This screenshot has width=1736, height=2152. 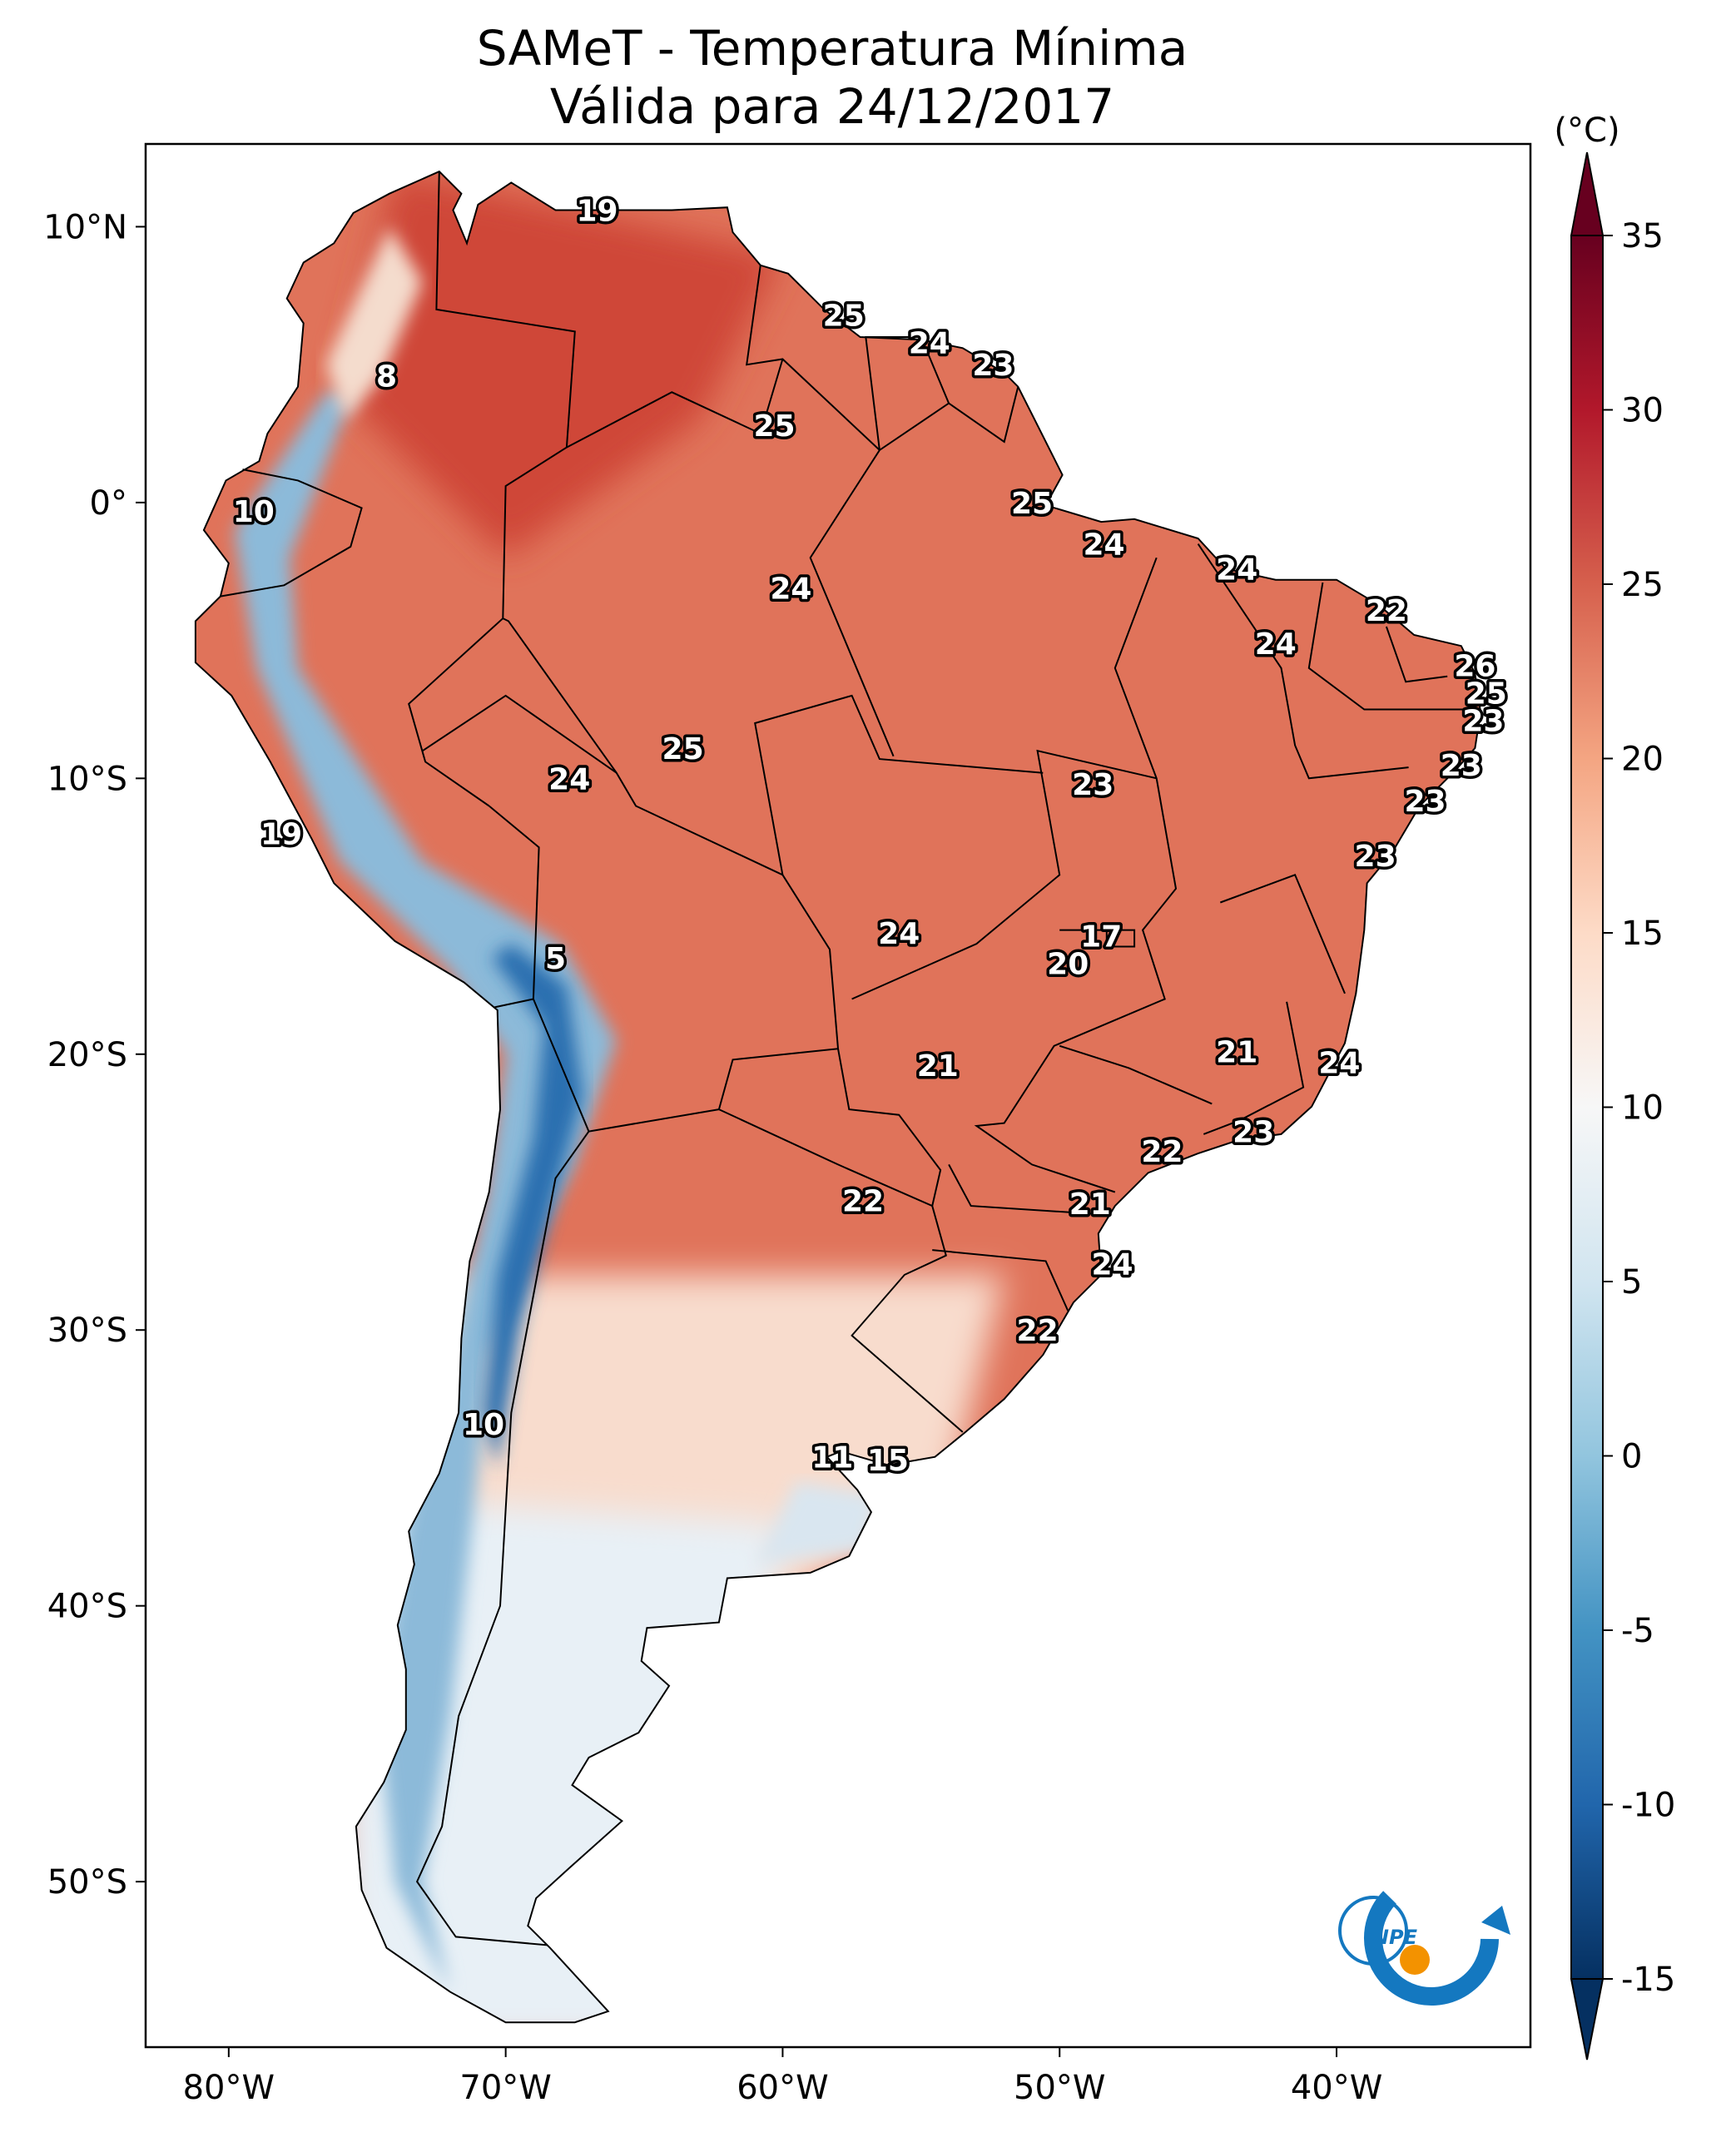 I want to click on temp-label: 26, so click(x=1474, y=666).